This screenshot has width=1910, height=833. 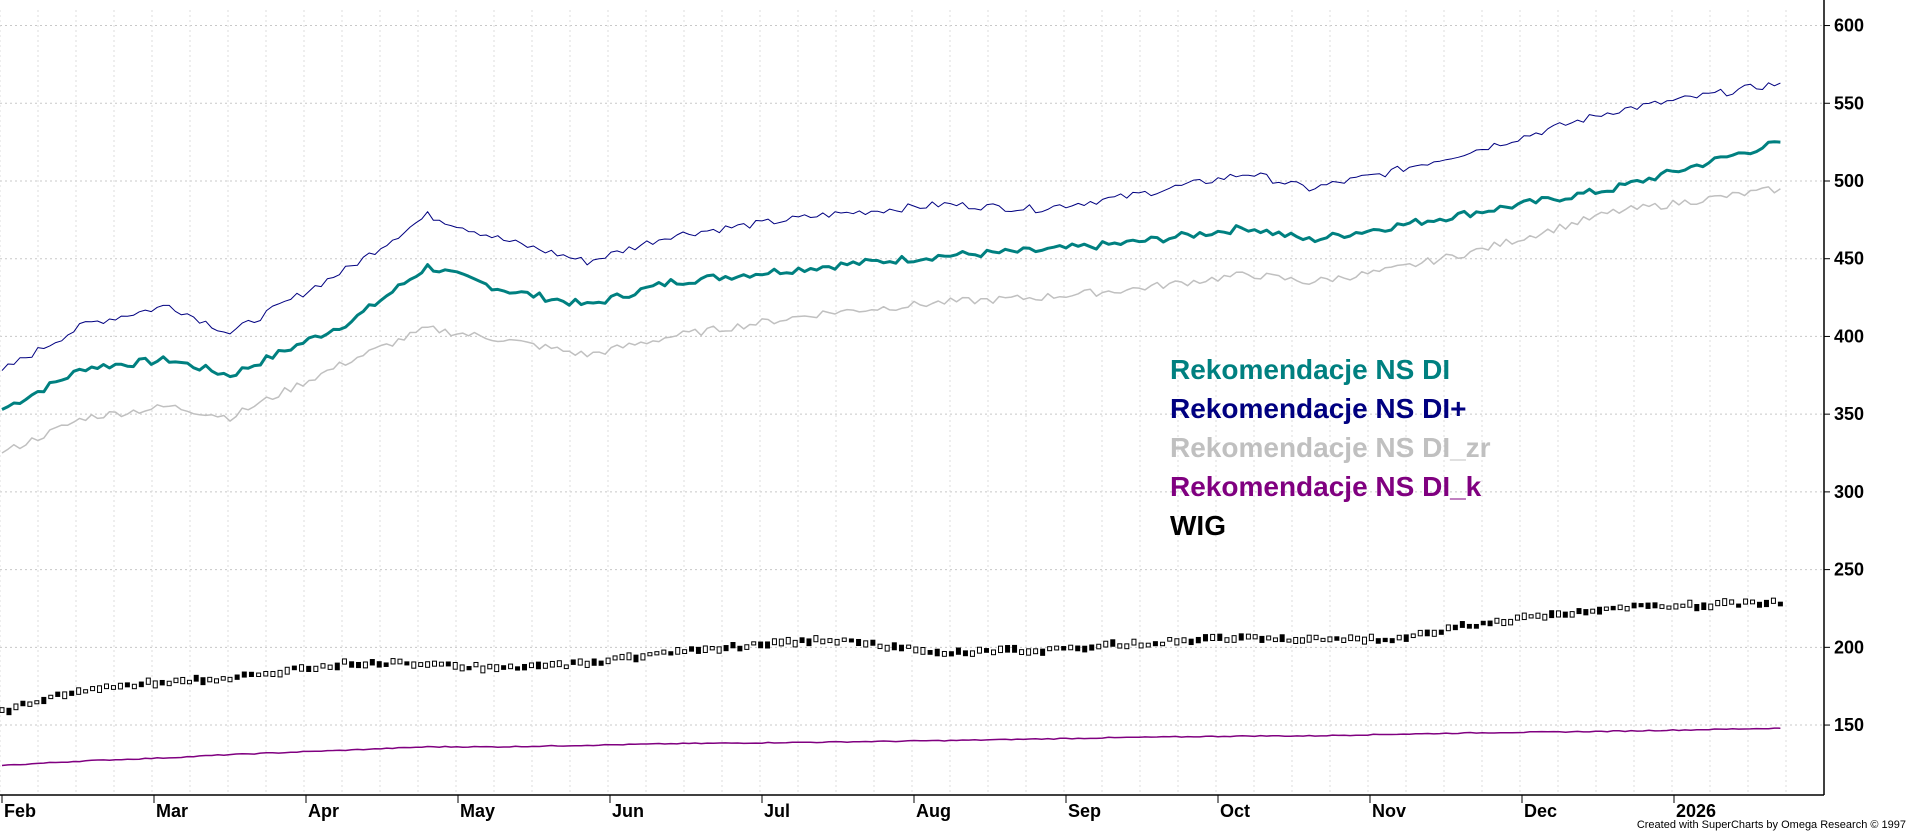 I want to click on legend-item-di-zr: Rekomendacje NS DI_zr, so click(x=1330, y=447).